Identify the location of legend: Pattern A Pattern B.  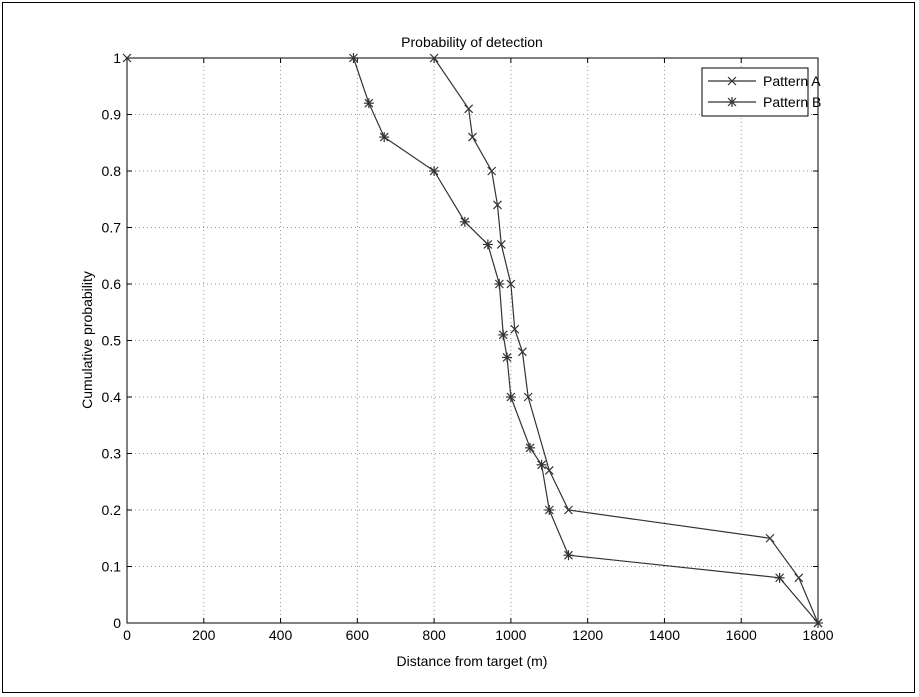
(761, 92).